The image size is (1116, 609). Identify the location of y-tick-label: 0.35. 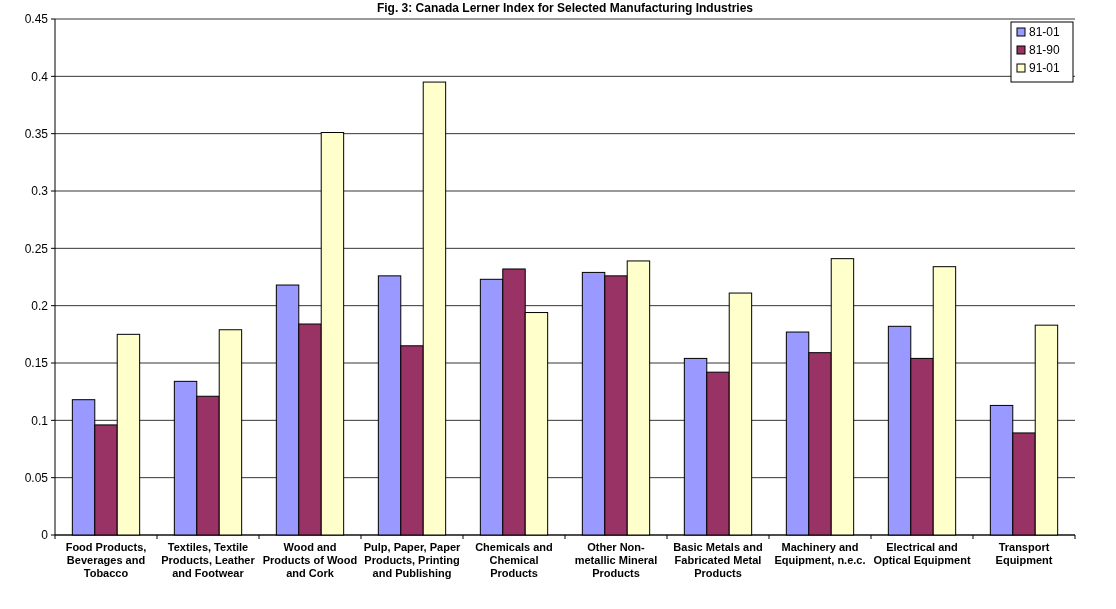
(36, 133).